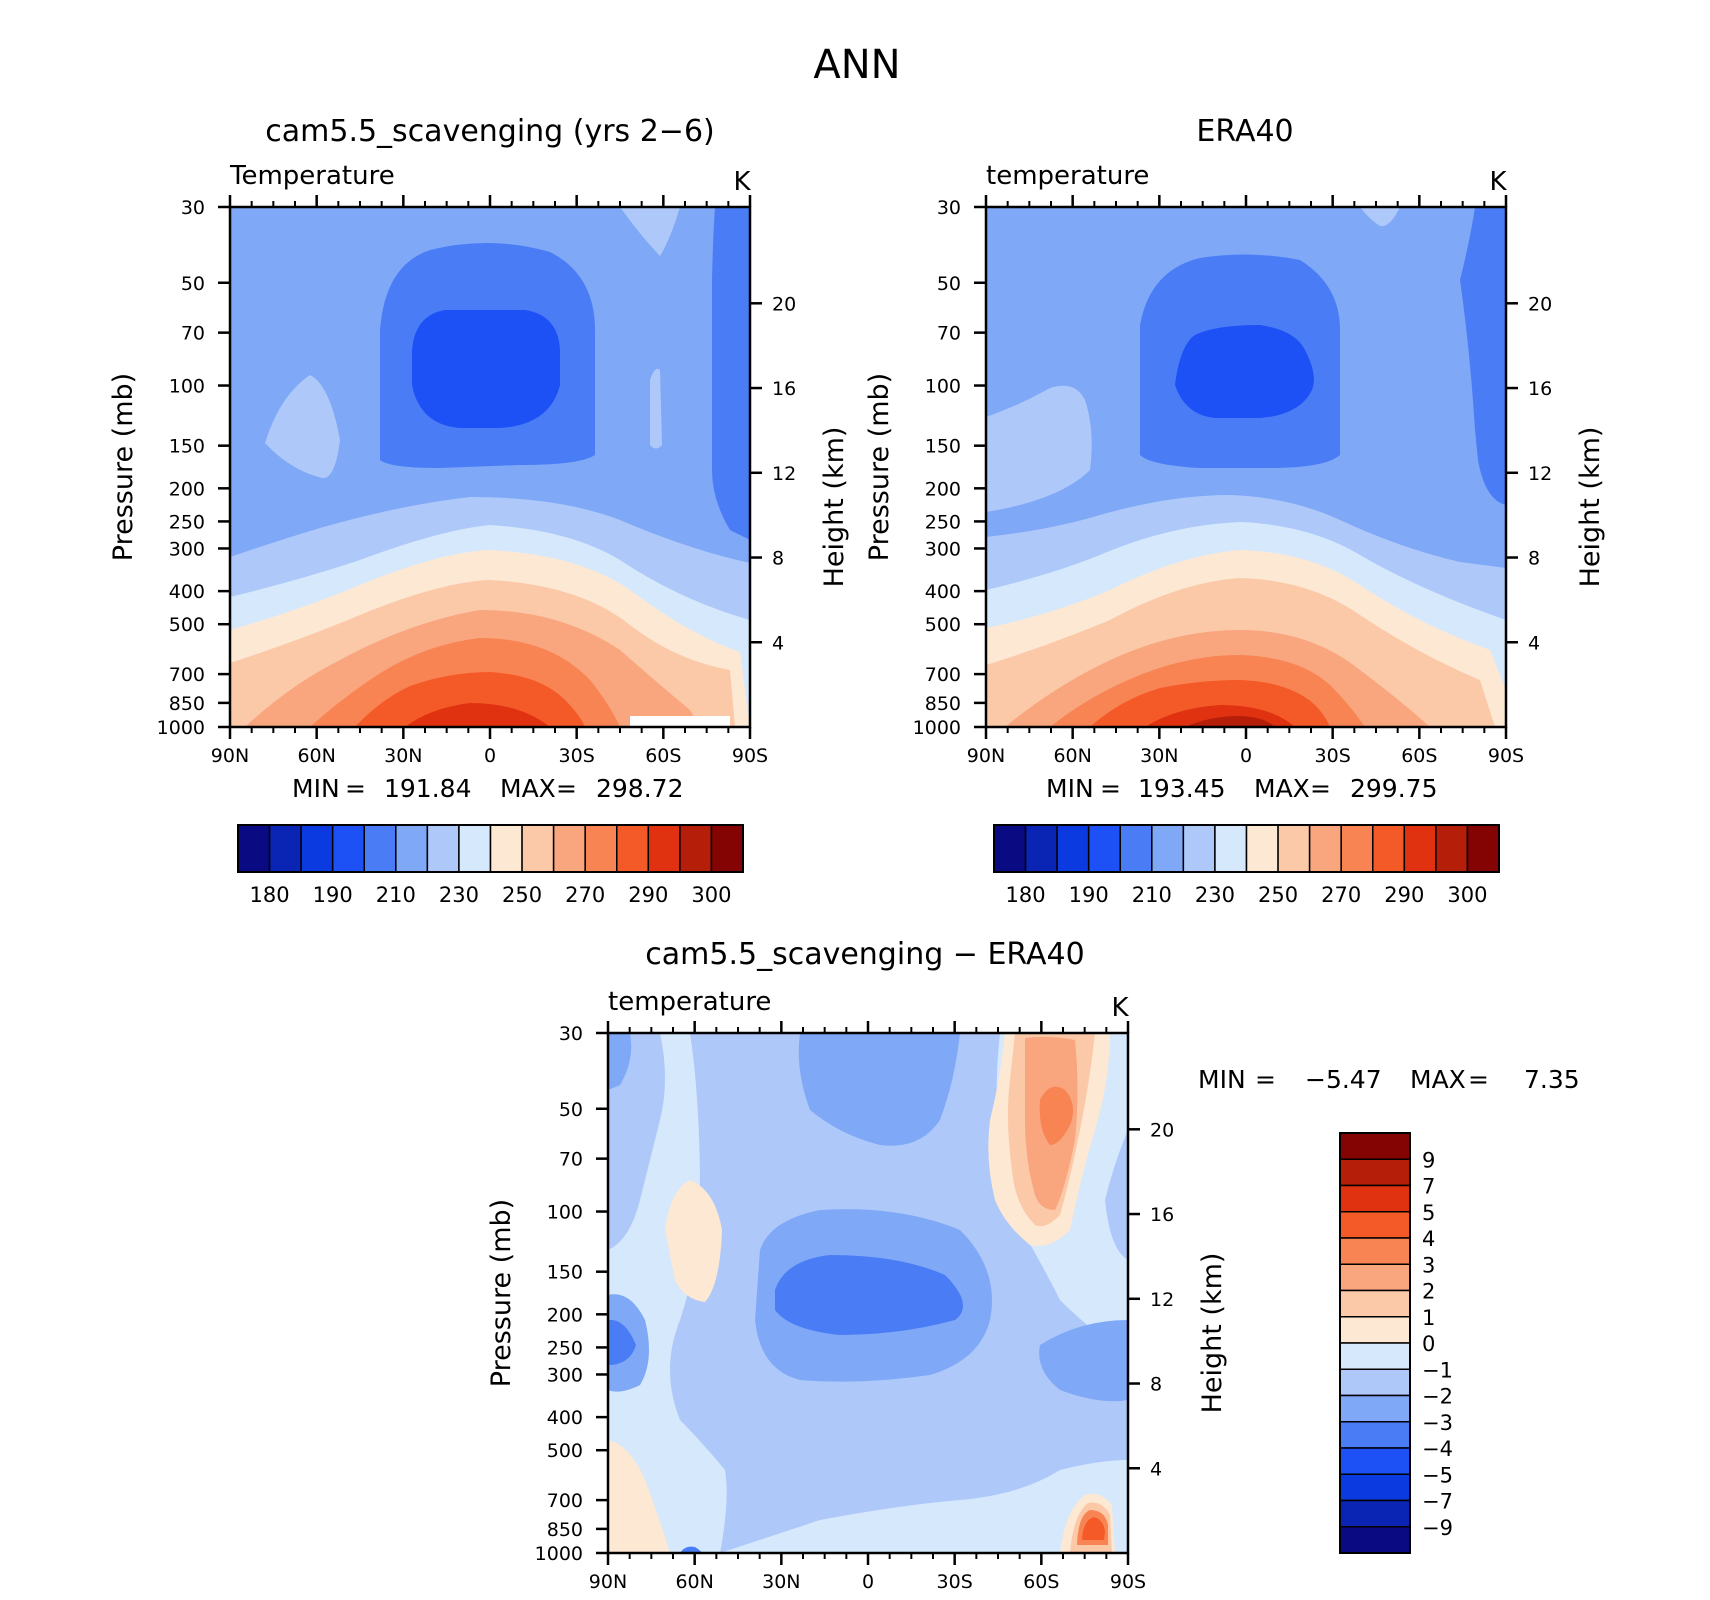 The width and height of the screenshot is (1710, 1600). Describe the element at coordinates (1278, 895) in the screenshot. I see `colorbar-label: 250` at that location.